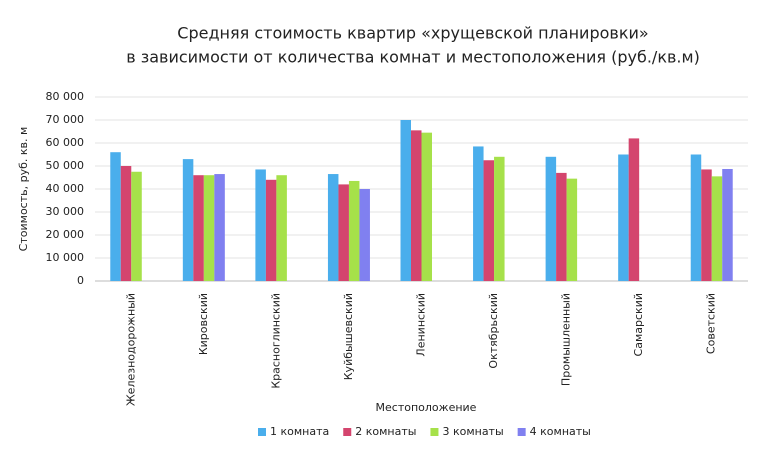  What do you see at coordinates (493, 331) in the screenshot?
I see `x-tick-label: Октябрьский` at bounding box center [493, 331].